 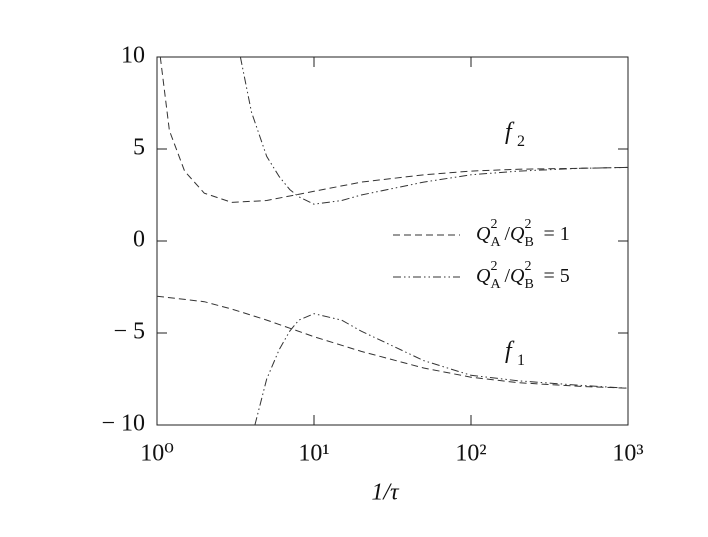 I want to click on y-tick-label: 10, so click(x=133, y=56).